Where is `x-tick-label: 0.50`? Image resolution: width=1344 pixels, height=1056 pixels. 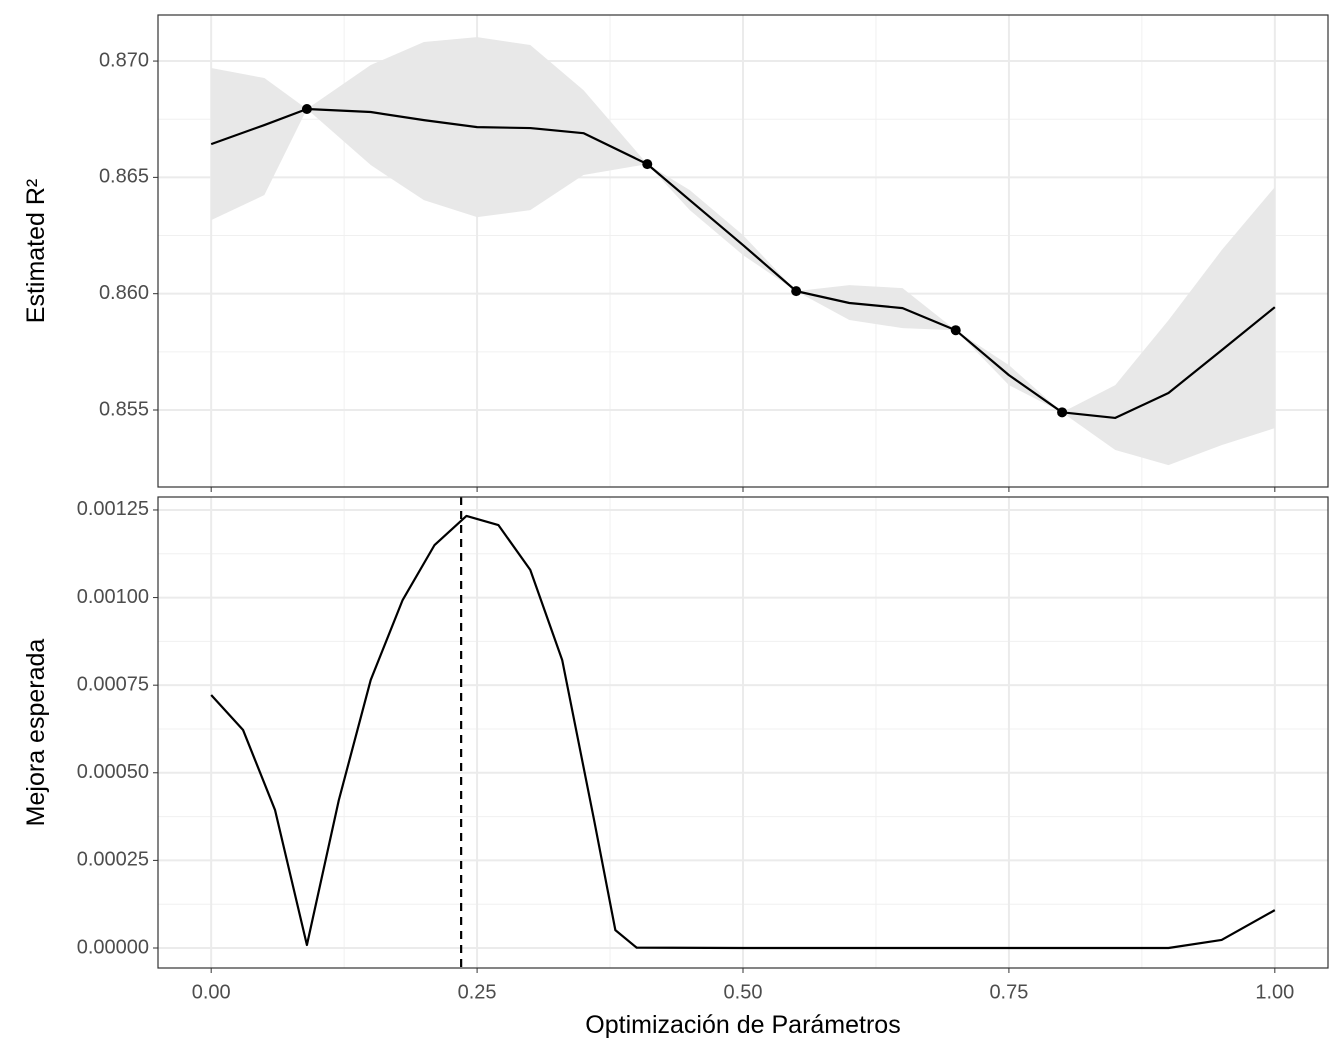
x-tick-label: 0.50 is located at coordinates (743, 992).